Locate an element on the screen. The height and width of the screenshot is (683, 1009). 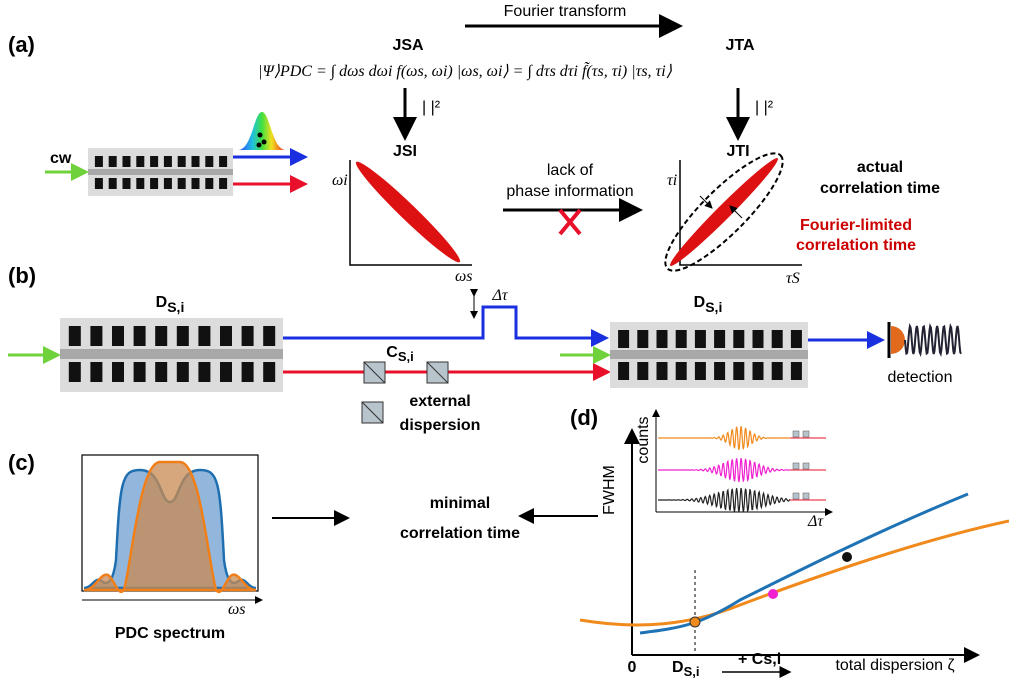
panel-label: (b) is located at coordinates (22, 275).